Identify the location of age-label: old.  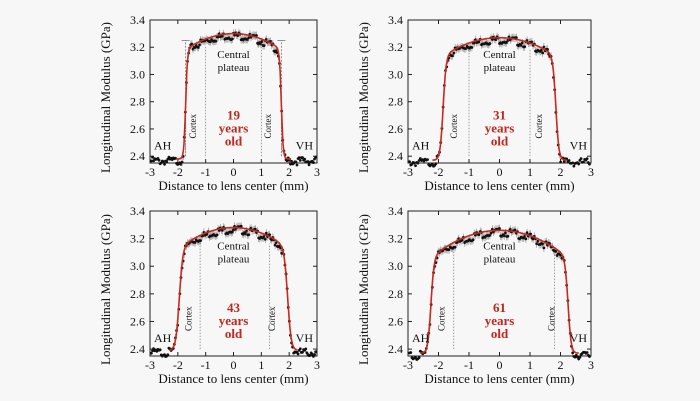
(500, 140).